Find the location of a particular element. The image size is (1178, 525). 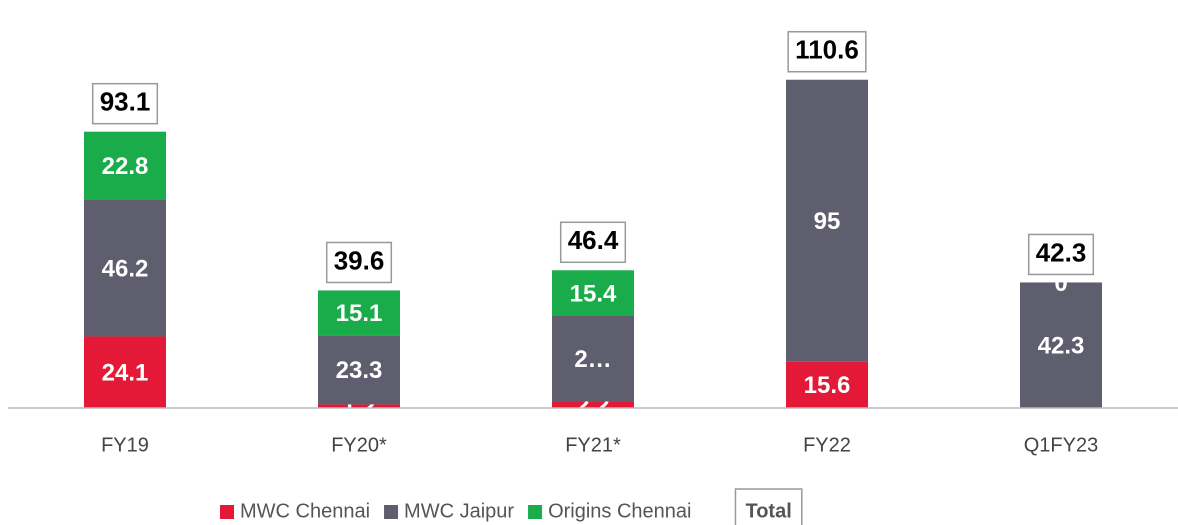

x-tick-label: FY22 is located at coordinates (827, 445).